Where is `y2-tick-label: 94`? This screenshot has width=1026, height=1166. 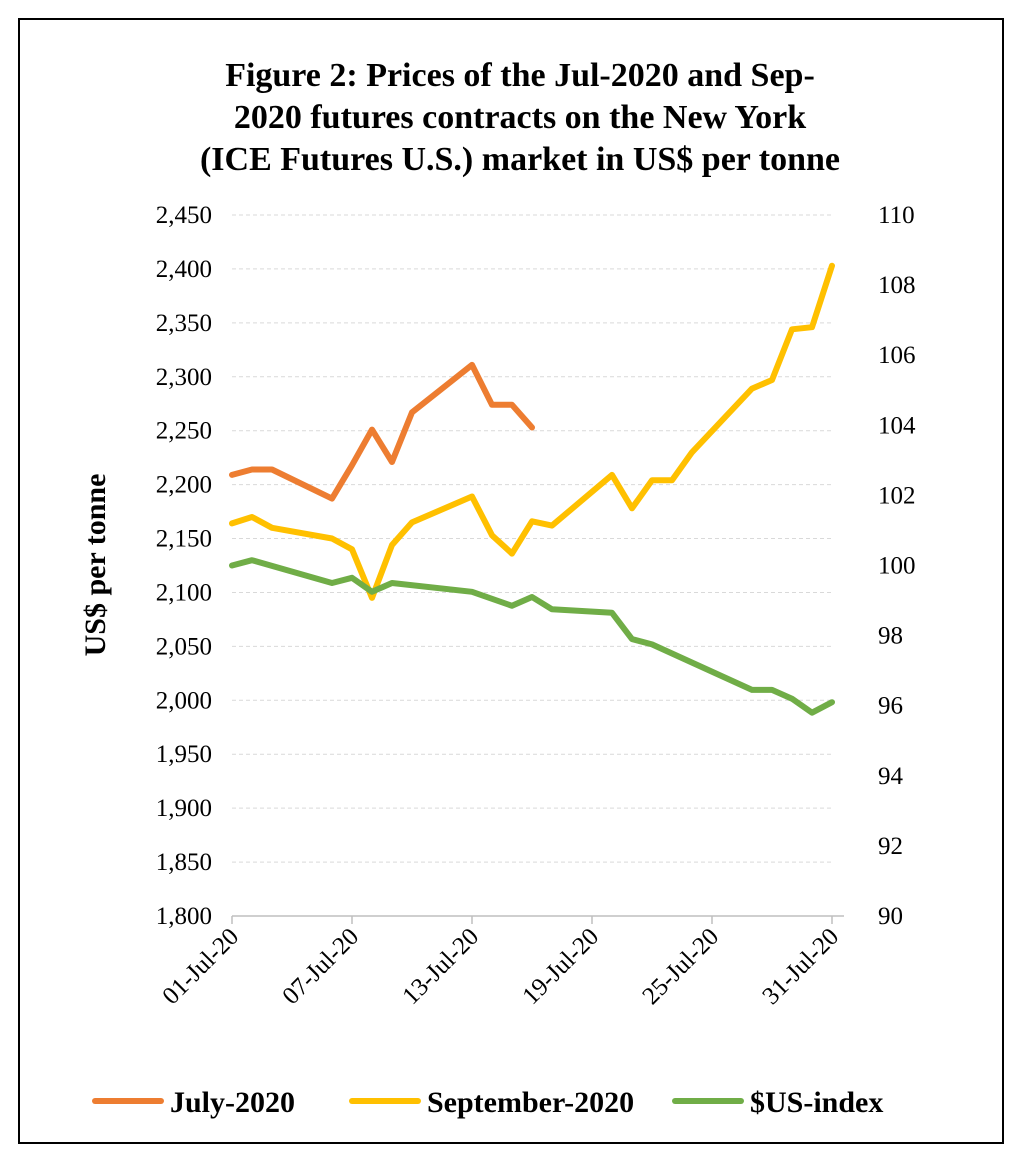 y2-tick-label: 94 is located at coordinates (891, 776).